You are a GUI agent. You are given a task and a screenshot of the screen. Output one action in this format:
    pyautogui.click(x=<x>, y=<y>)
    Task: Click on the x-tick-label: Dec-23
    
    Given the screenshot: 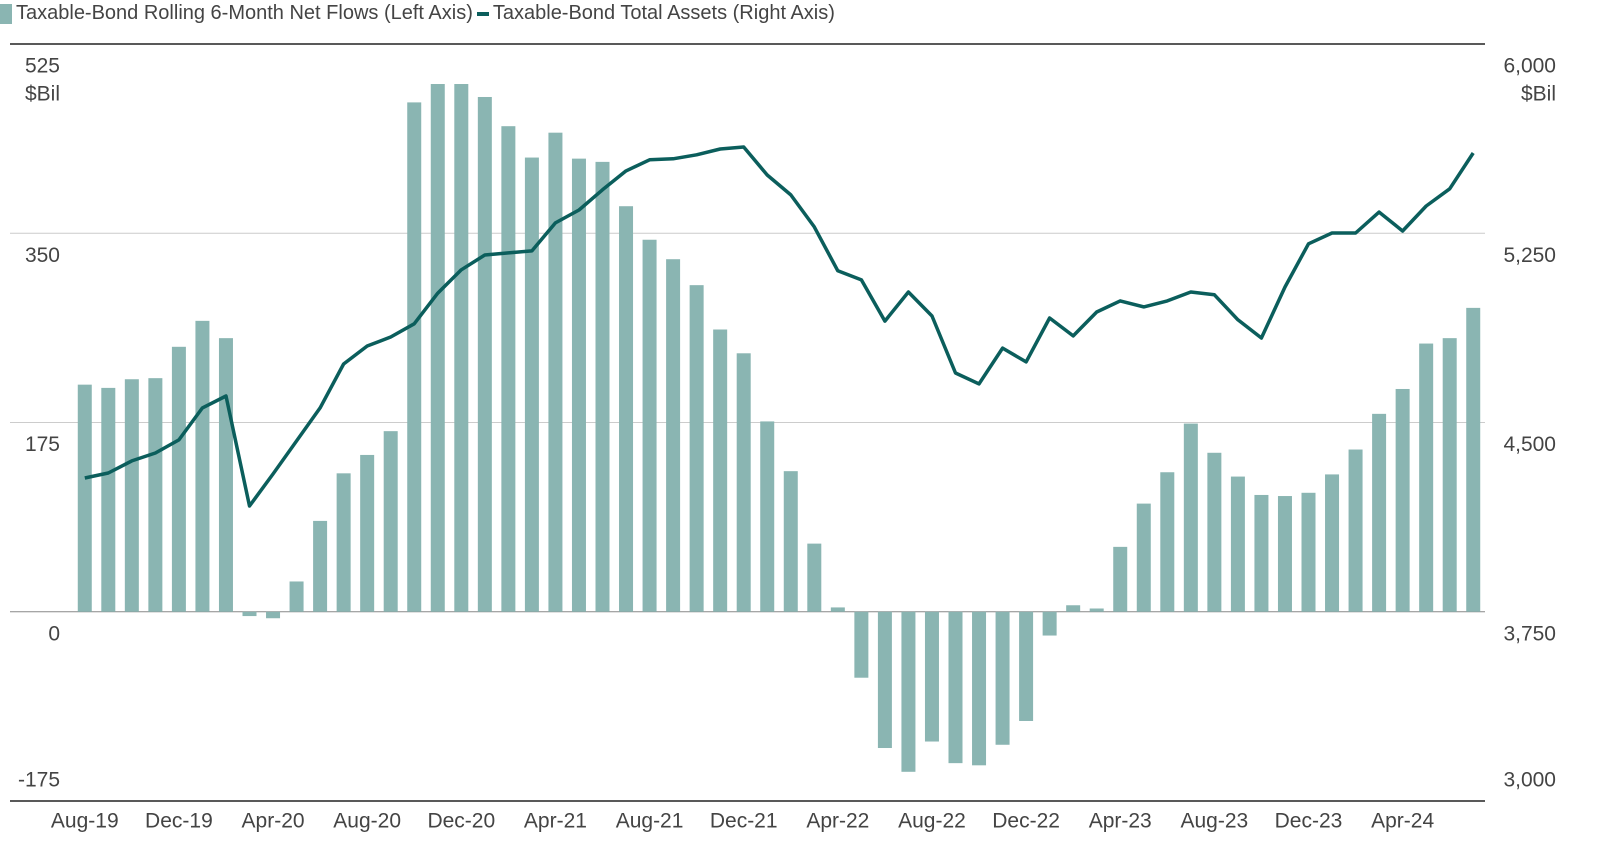 What is the action you would take?
    pyautogui.click(x=1309, y=821)
    